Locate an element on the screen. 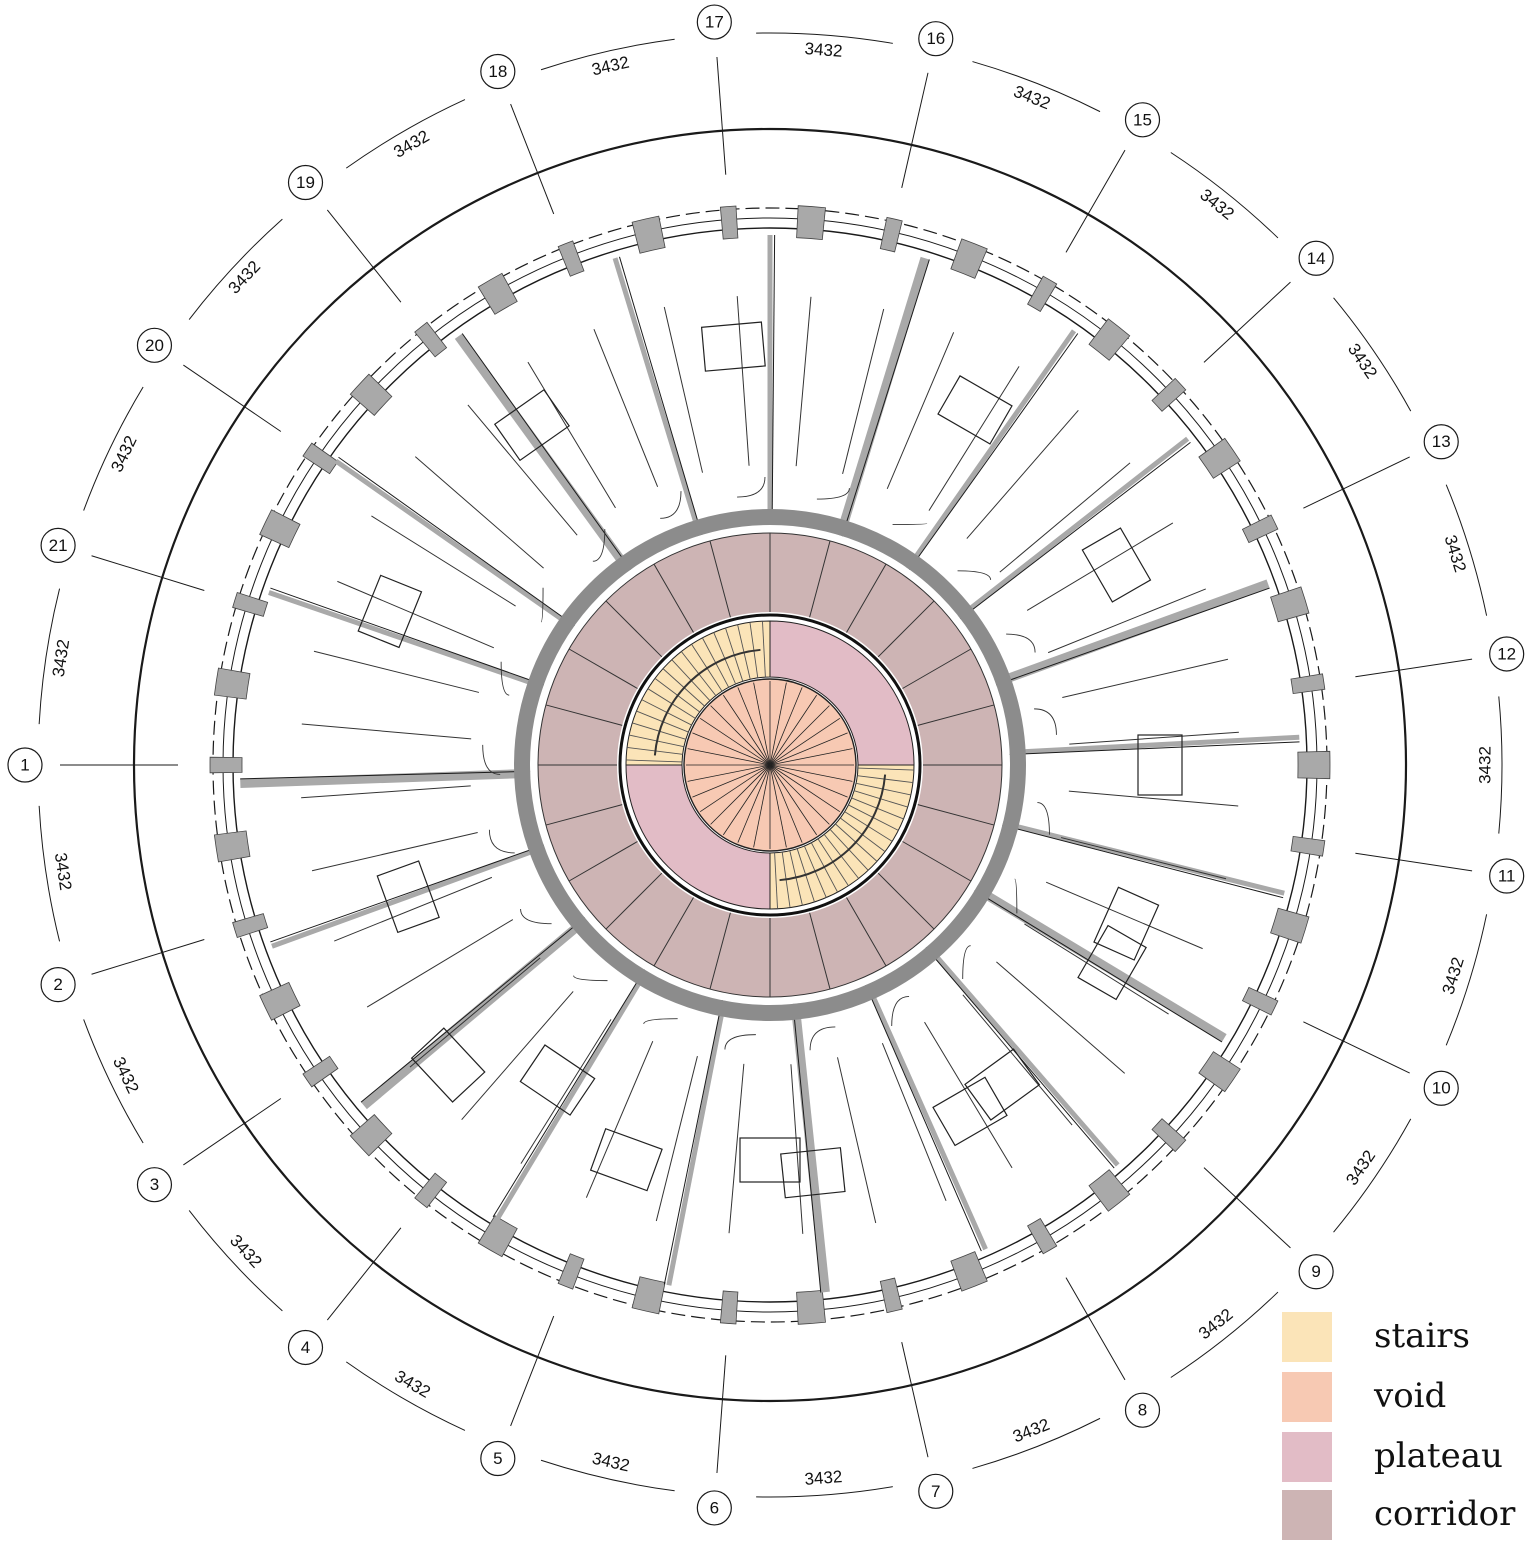 Image resolution: width=1531 pixels, height=1542 pixels. stairs-flight-east is located at coordinates (842, 837).